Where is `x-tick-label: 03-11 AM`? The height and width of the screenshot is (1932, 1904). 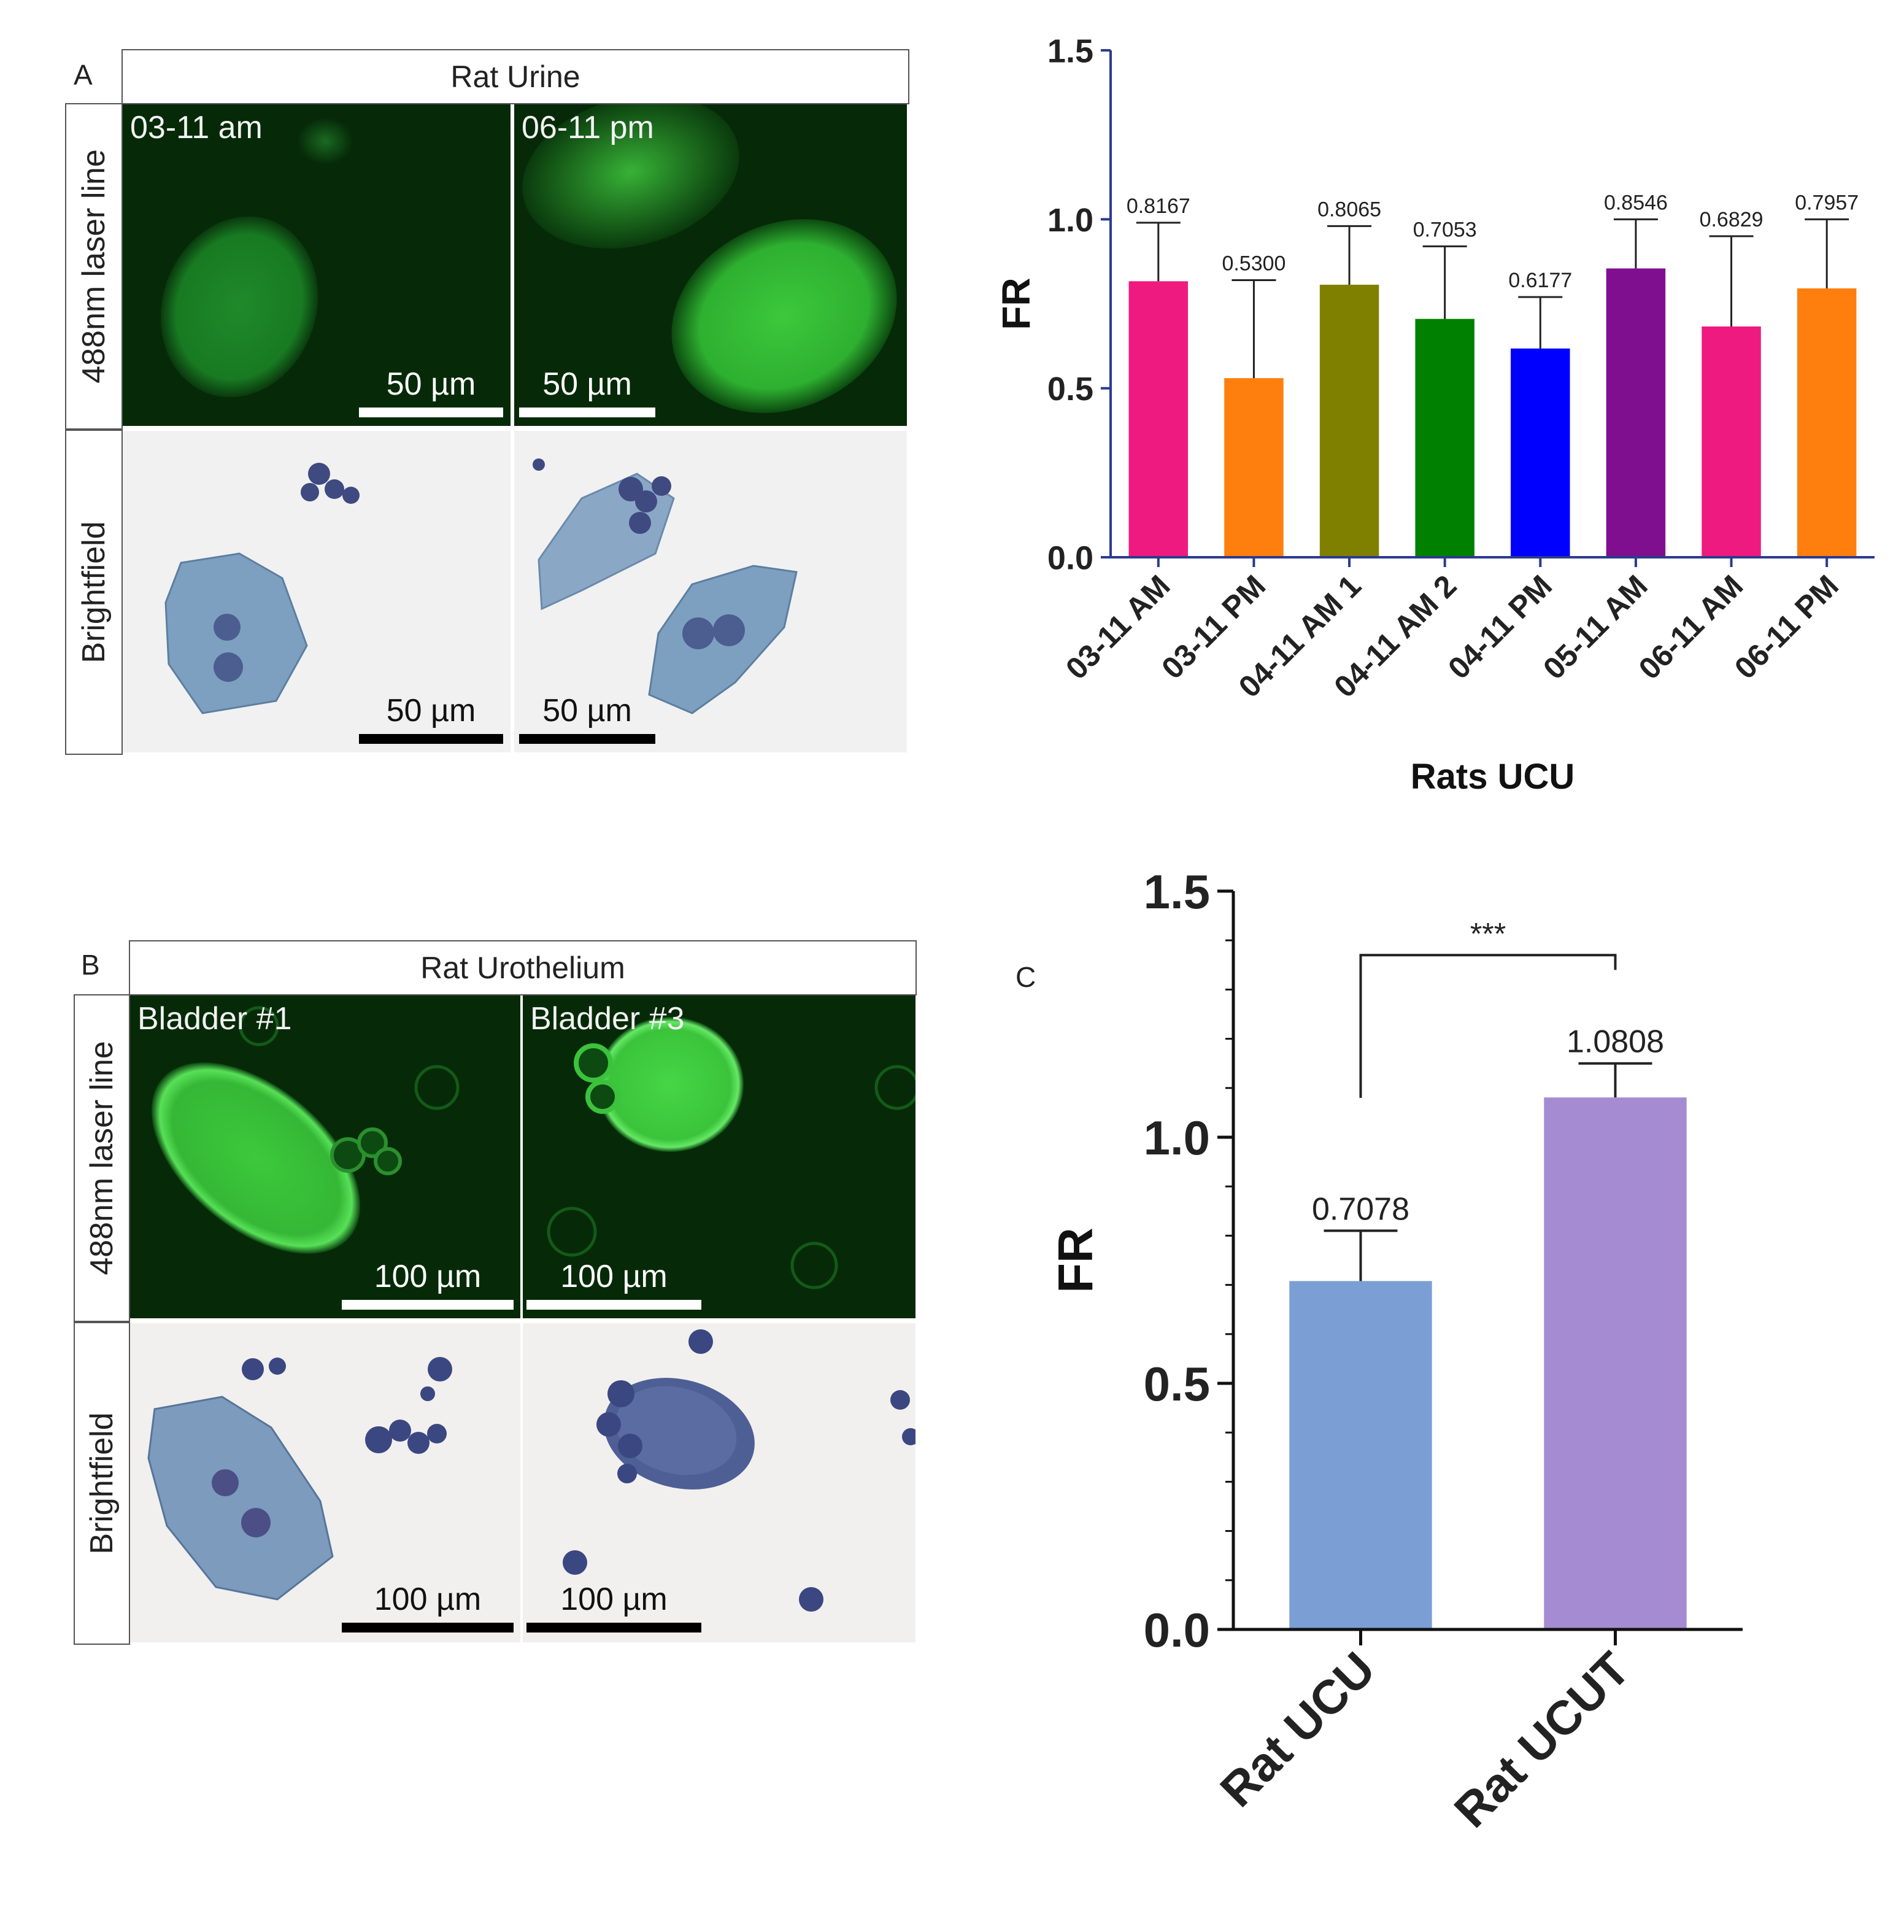 x-tick-label: 03-11 AM is located at coordinates (1118, 627).